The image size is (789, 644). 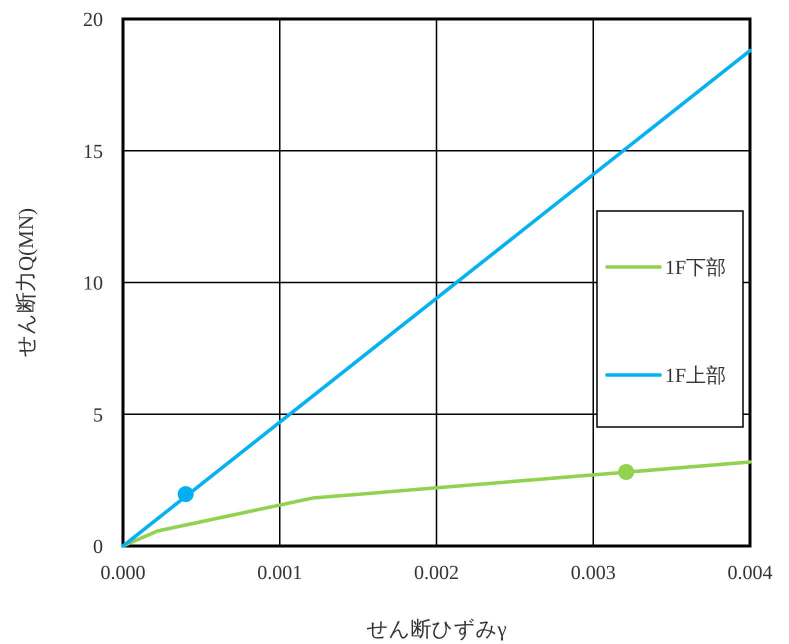 I want to click on y-tick-label: 0, so click(x=98, y=547).